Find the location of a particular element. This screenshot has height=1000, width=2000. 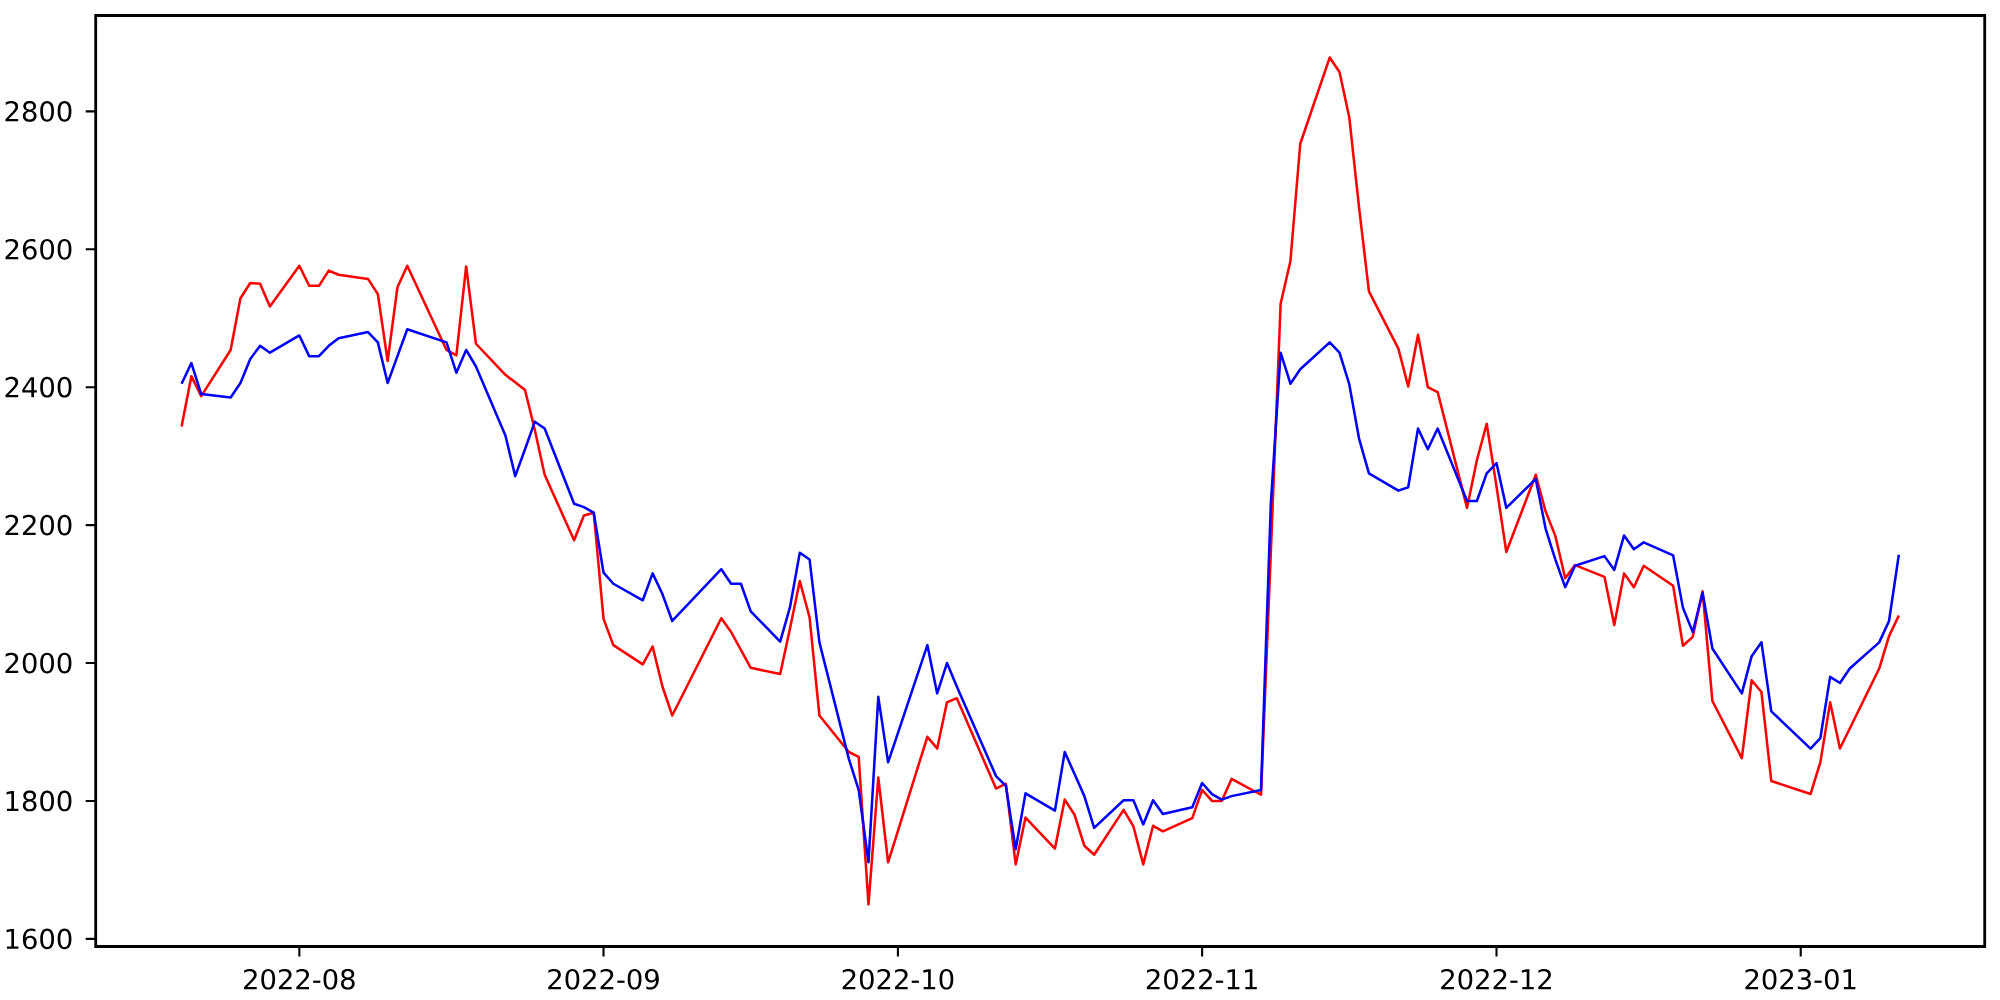

y-tick-label: 2000 is located at coordinates (38, 663).